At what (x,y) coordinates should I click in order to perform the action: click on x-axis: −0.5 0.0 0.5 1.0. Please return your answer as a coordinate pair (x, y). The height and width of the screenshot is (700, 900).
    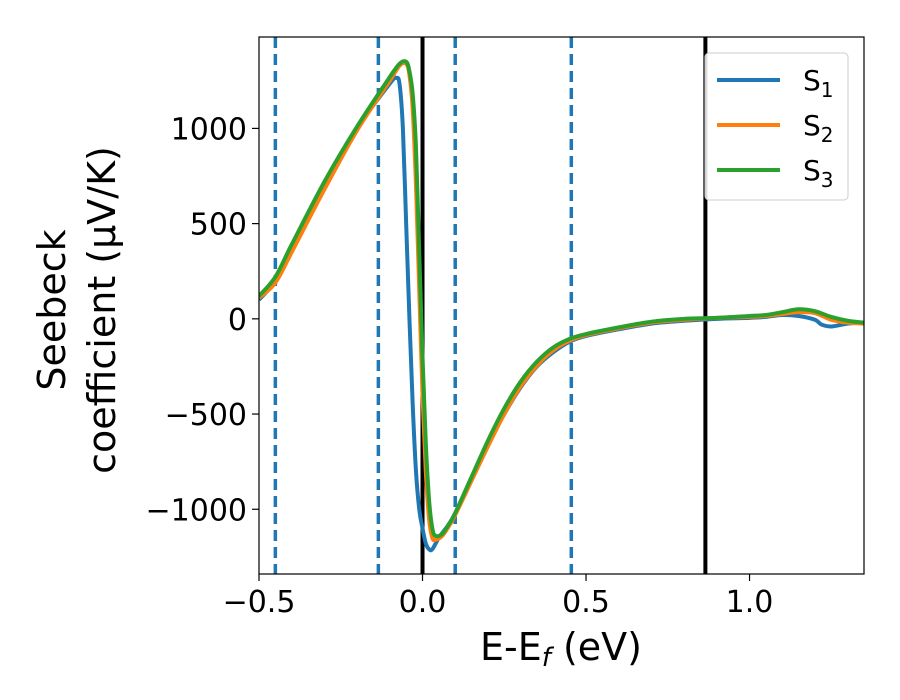
    Looking at the image, I should click on (498, 597).